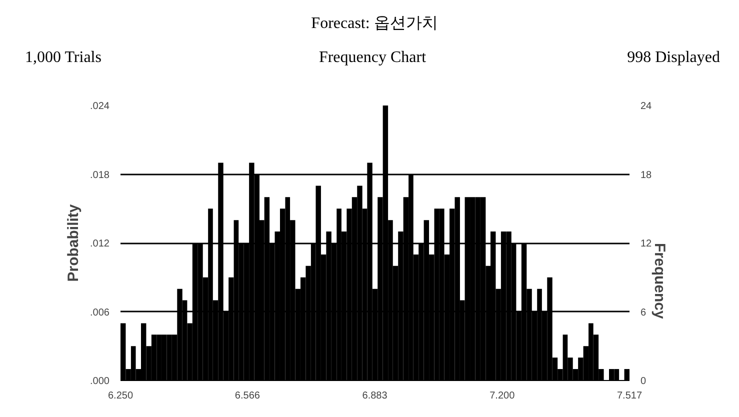  What do you see at coordinates (646, 175) in the screenshot?
I see `y2-tick-label: 18` at bounding box center [646, 175].